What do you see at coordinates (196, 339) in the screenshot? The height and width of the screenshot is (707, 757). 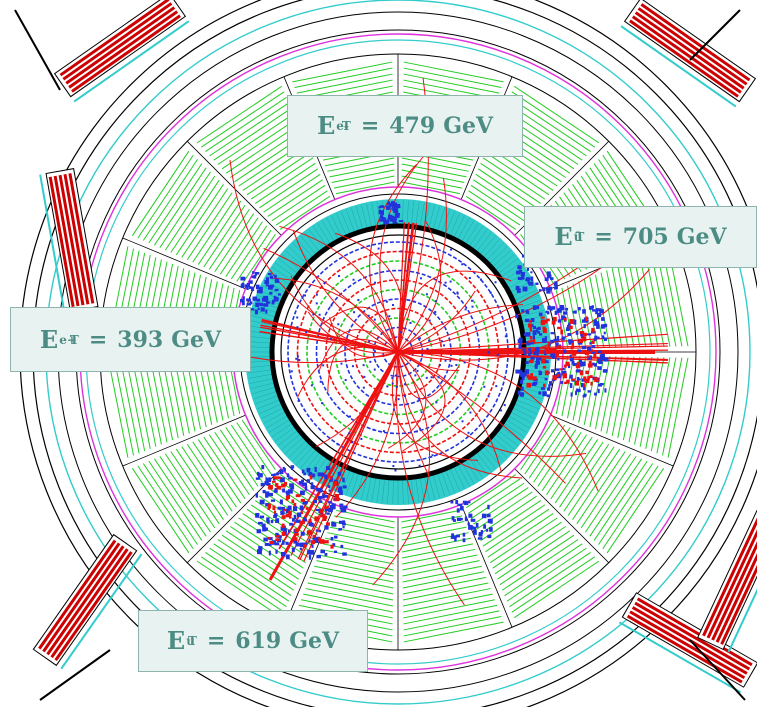 I see `energy-unit: GeV` at bounding box center [196, 339].